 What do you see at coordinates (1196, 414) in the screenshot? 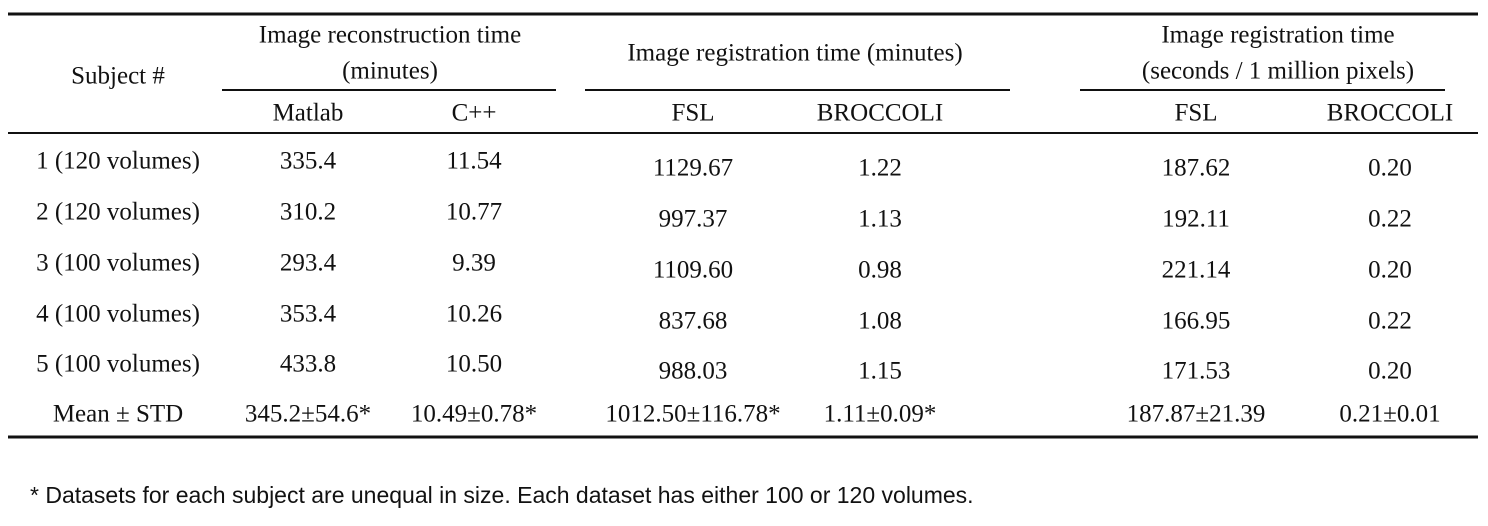
I see `cell: 187.87±21.39` at bounding box center [1196, 414].